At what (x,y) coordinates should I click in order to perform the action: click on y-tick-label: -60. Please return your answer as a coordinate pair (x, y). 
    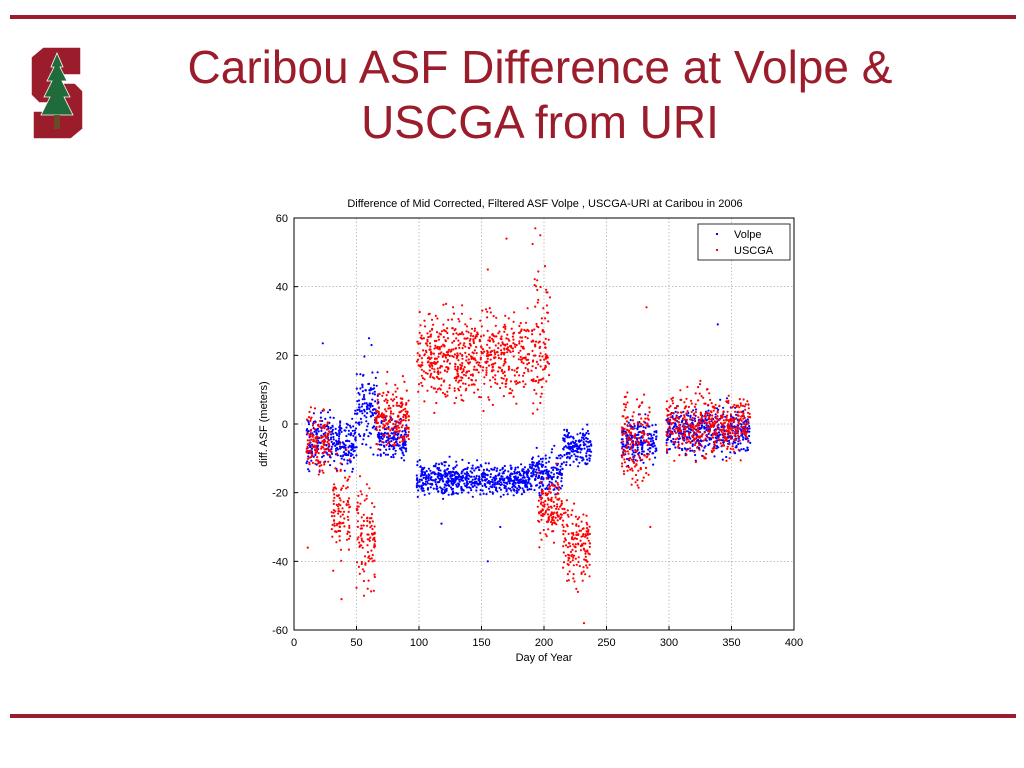
    Looking at the image, I should click on (280, 631).